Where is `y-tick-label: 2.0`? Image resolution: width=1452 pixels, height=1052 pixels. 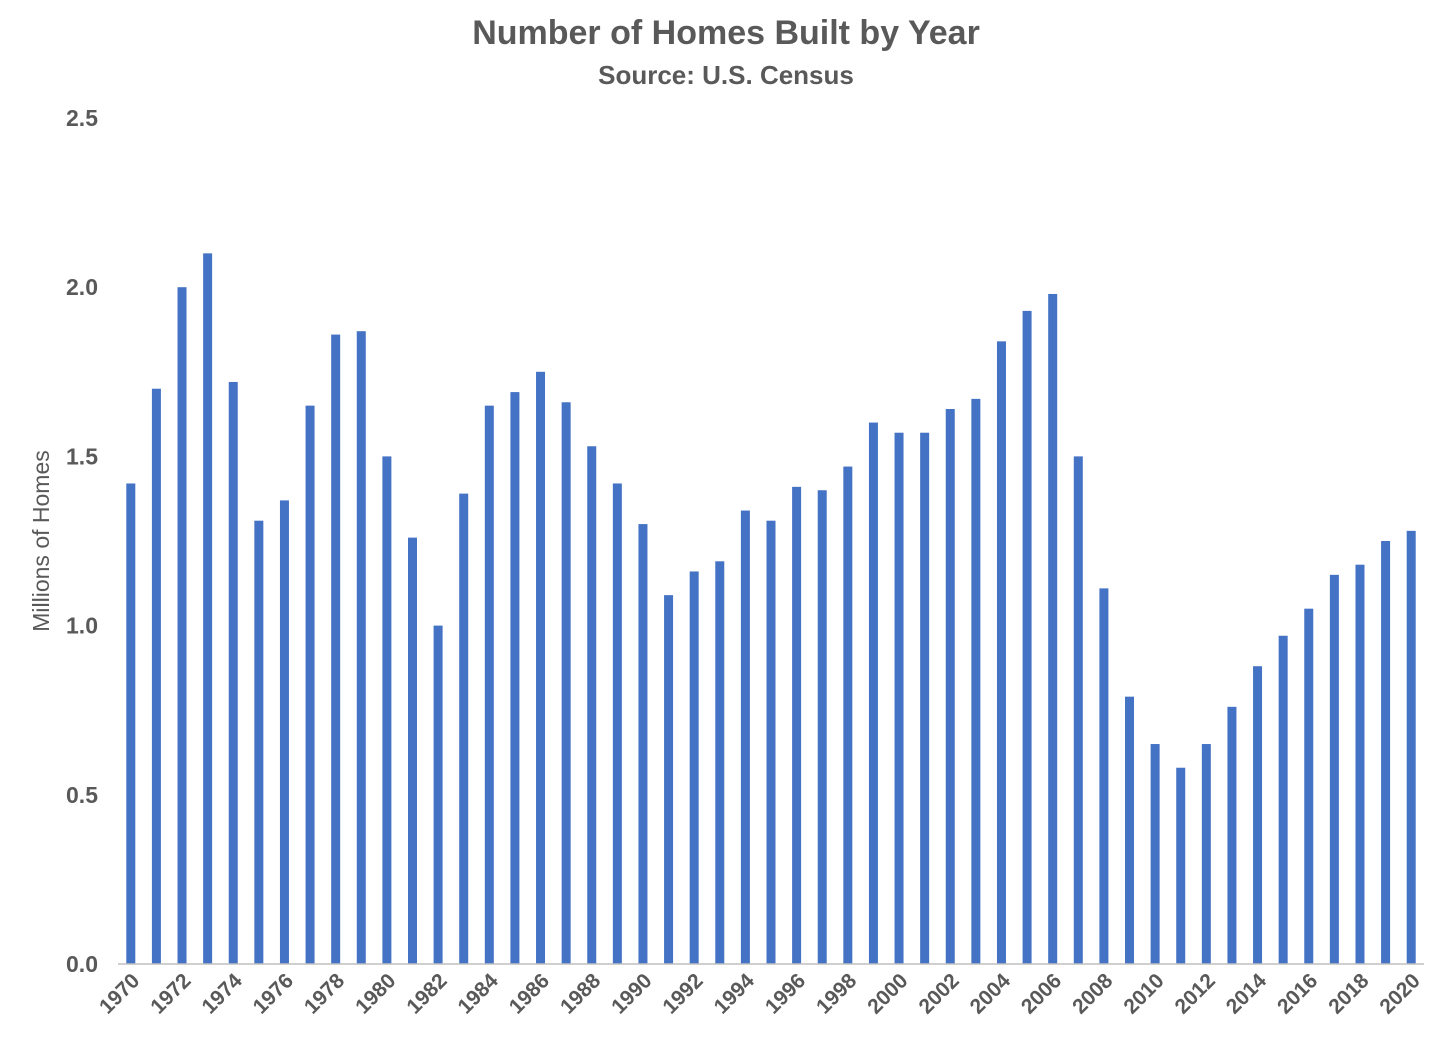
y-tick-label: 2.0 is located at coordinates (82, 287).